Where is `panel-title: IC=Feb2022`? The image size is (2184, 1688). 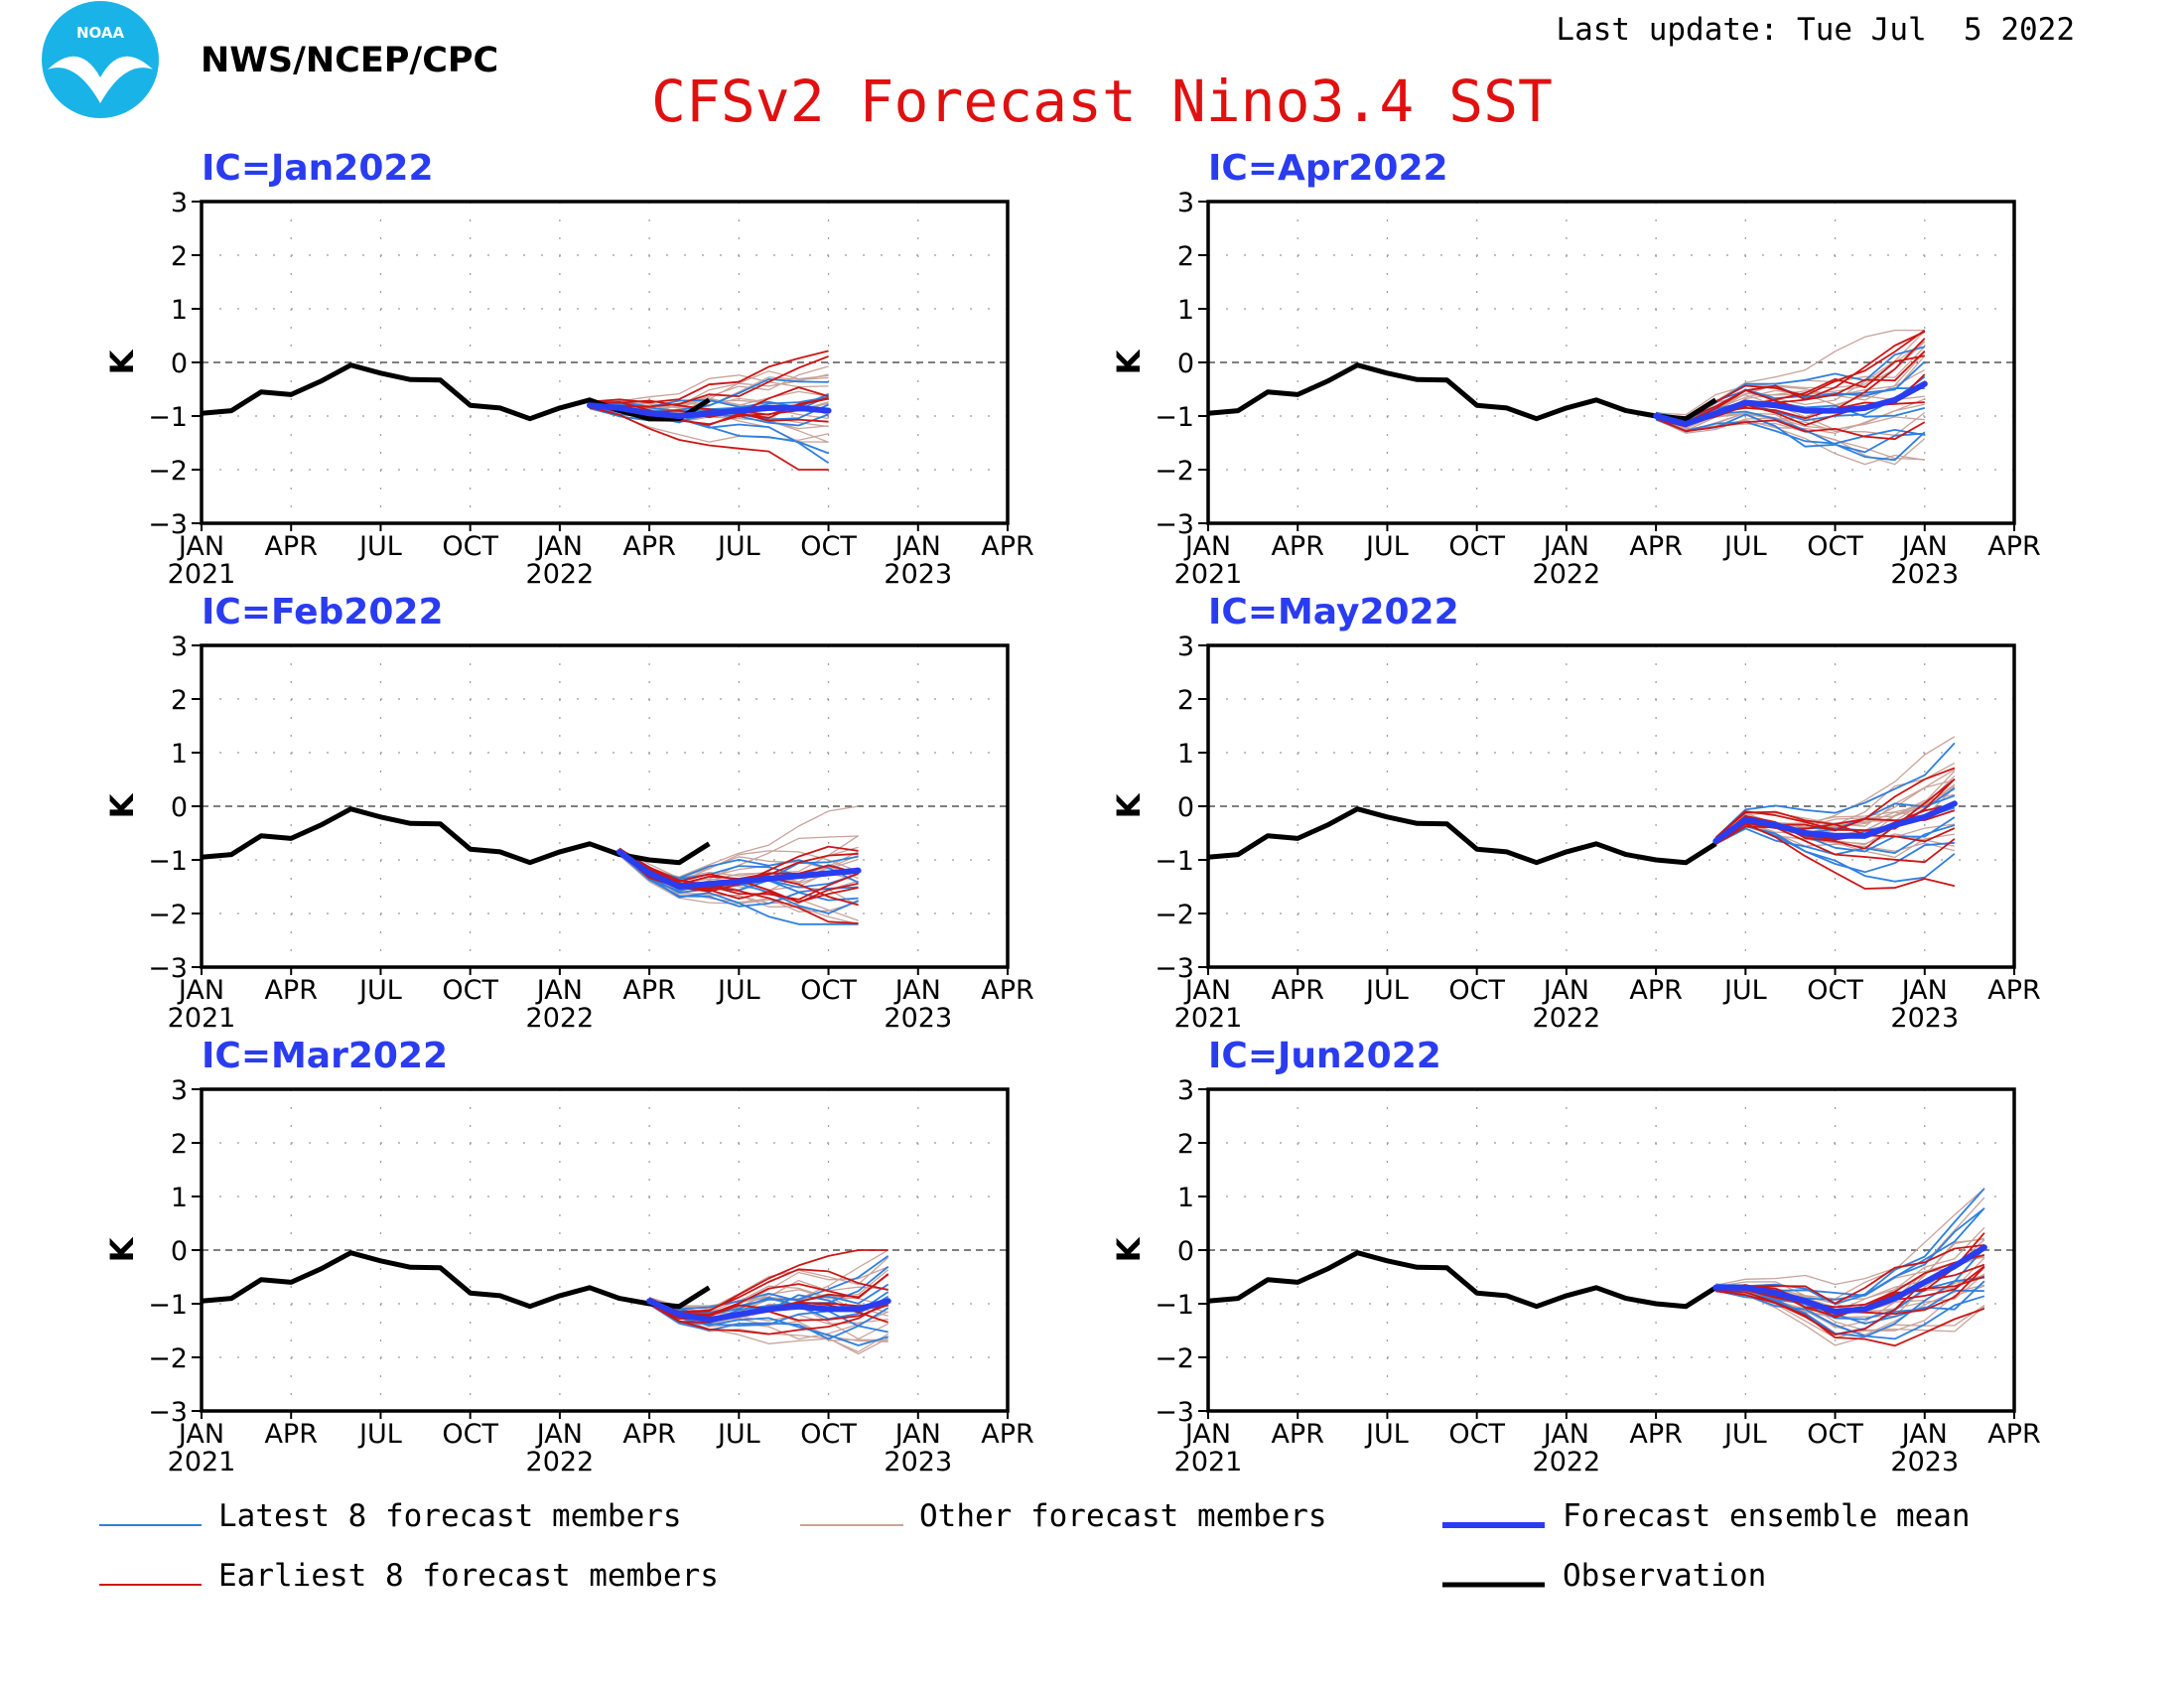 panel-title: IC=Feb2022 is located at coordinates (323, 612).